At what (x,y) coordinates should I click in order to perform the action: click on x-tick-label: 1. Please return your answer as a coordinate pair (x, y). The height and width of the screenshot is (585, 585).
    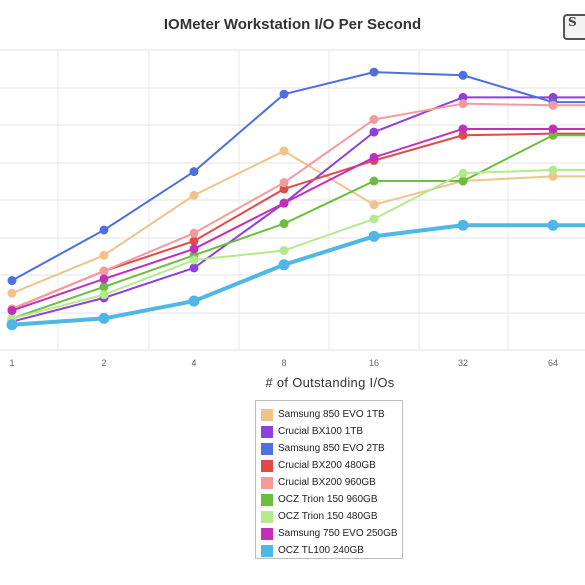
    Looking at the image, I should click on (11, 363).